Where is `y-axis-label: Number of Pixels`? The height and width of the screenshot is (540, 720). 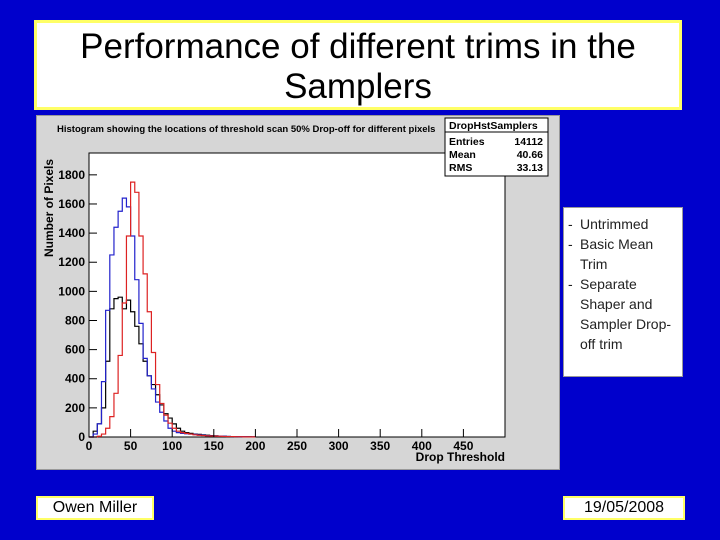
y-axis-label: Number of Pixels is located at coordinates (49, 208).